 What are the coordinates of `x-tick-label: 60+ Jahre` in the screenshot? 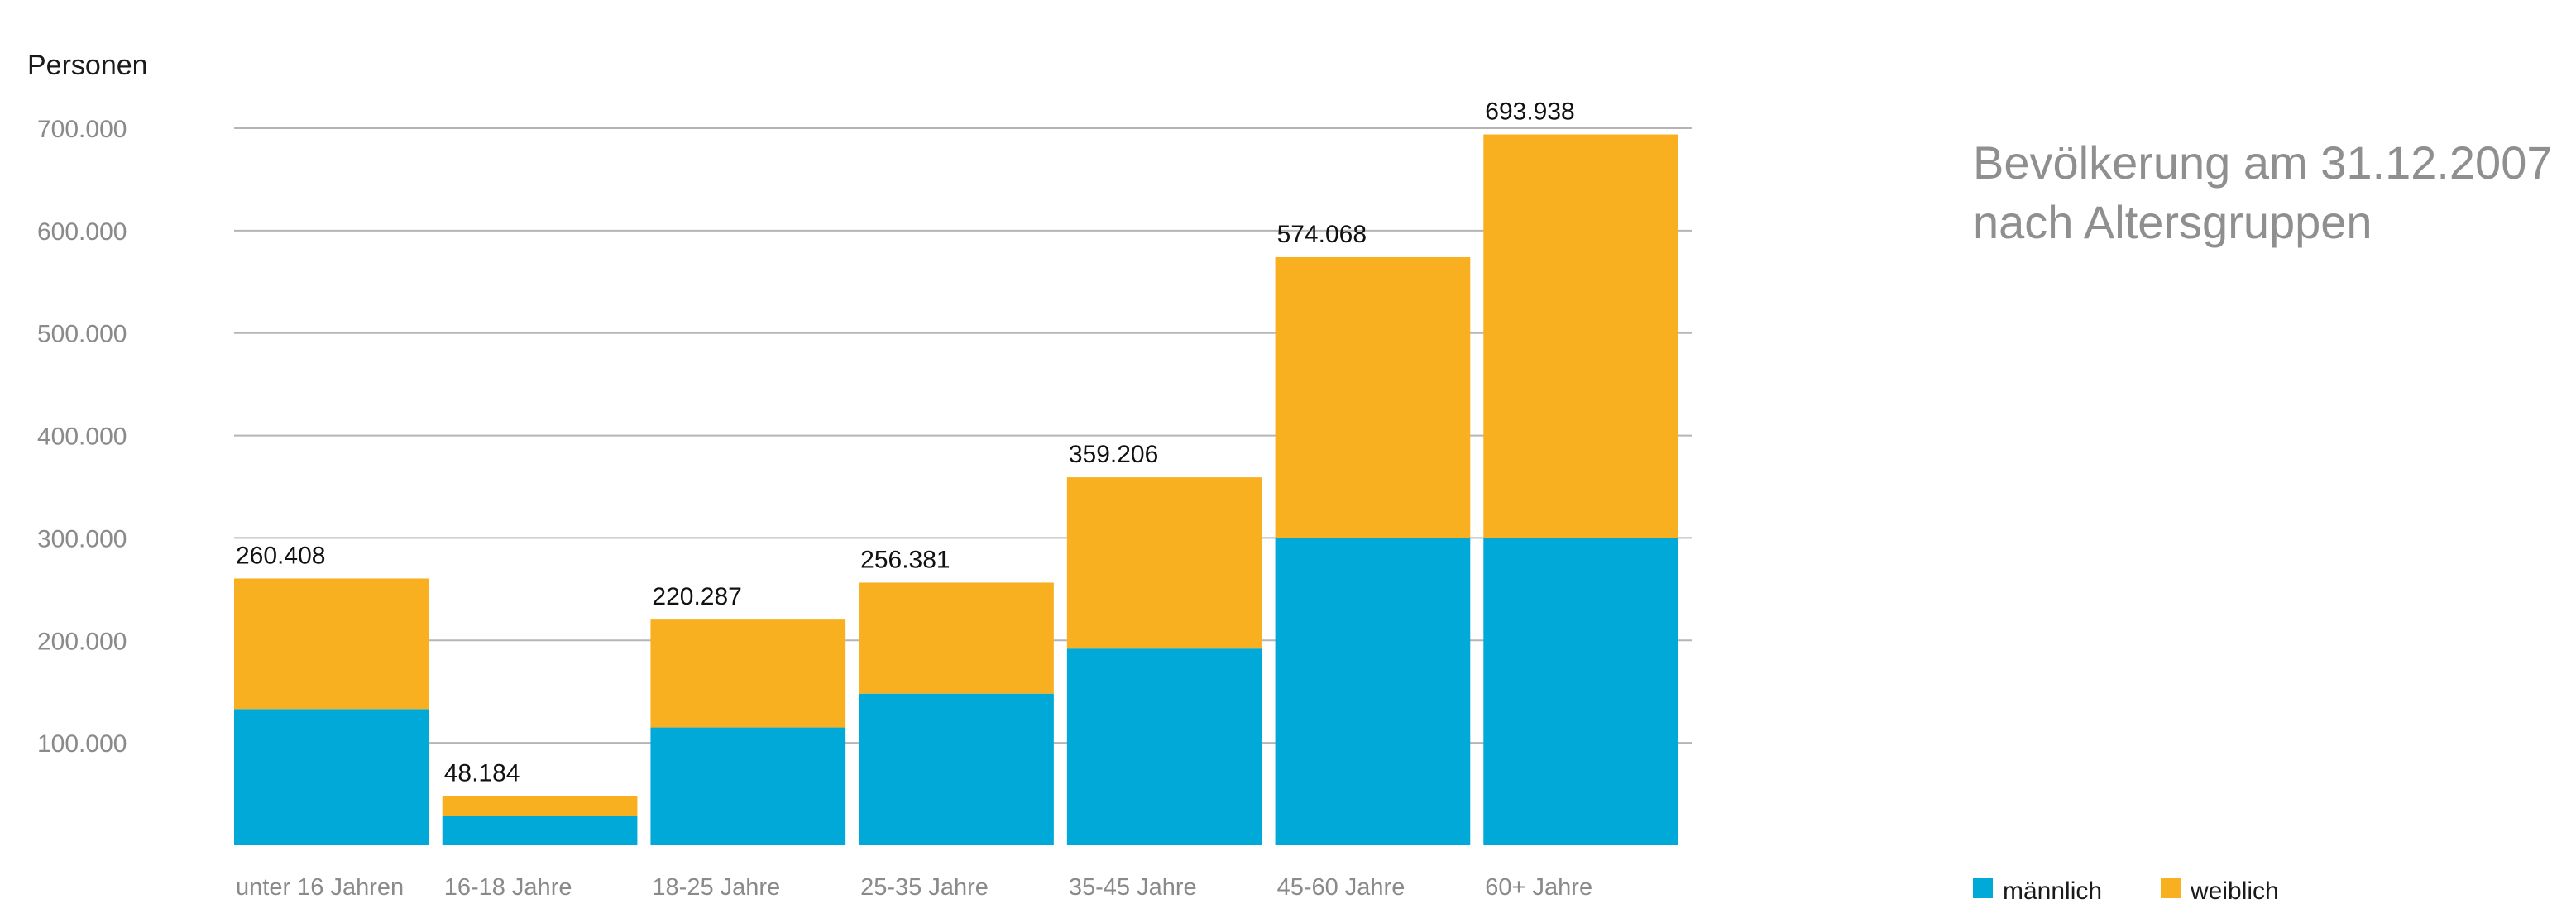 It's located at (1538, 888).